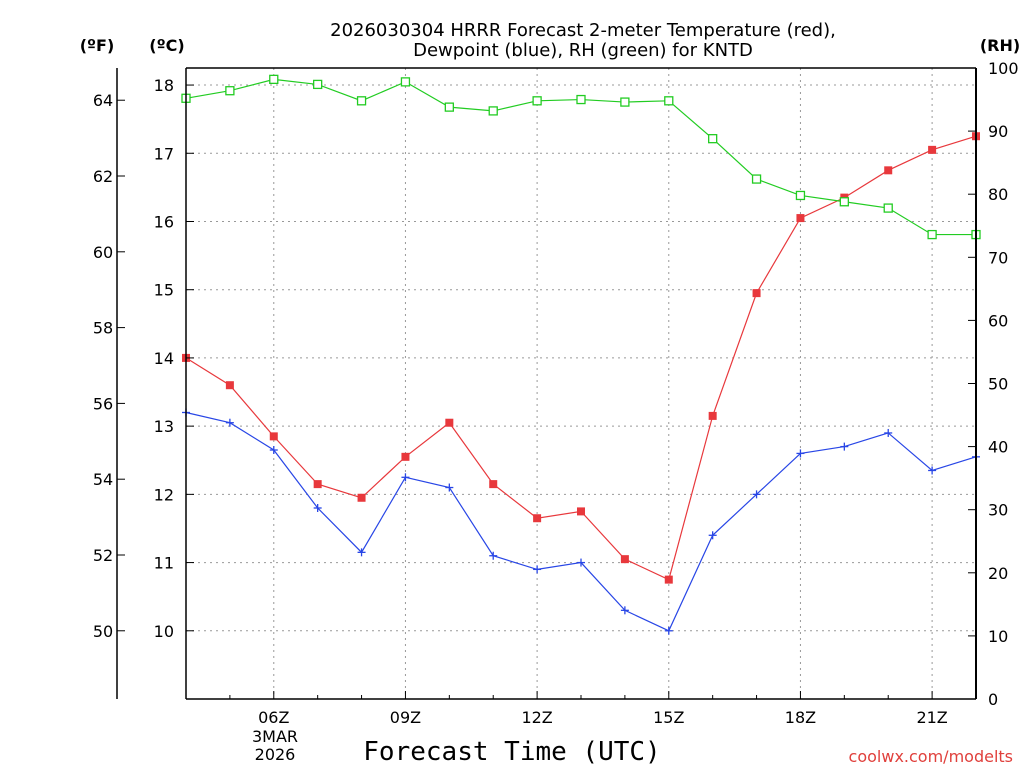 This screenshot has height=768, width=1024. I want to click on x-tick-label: 06Z, so click(273, 717).